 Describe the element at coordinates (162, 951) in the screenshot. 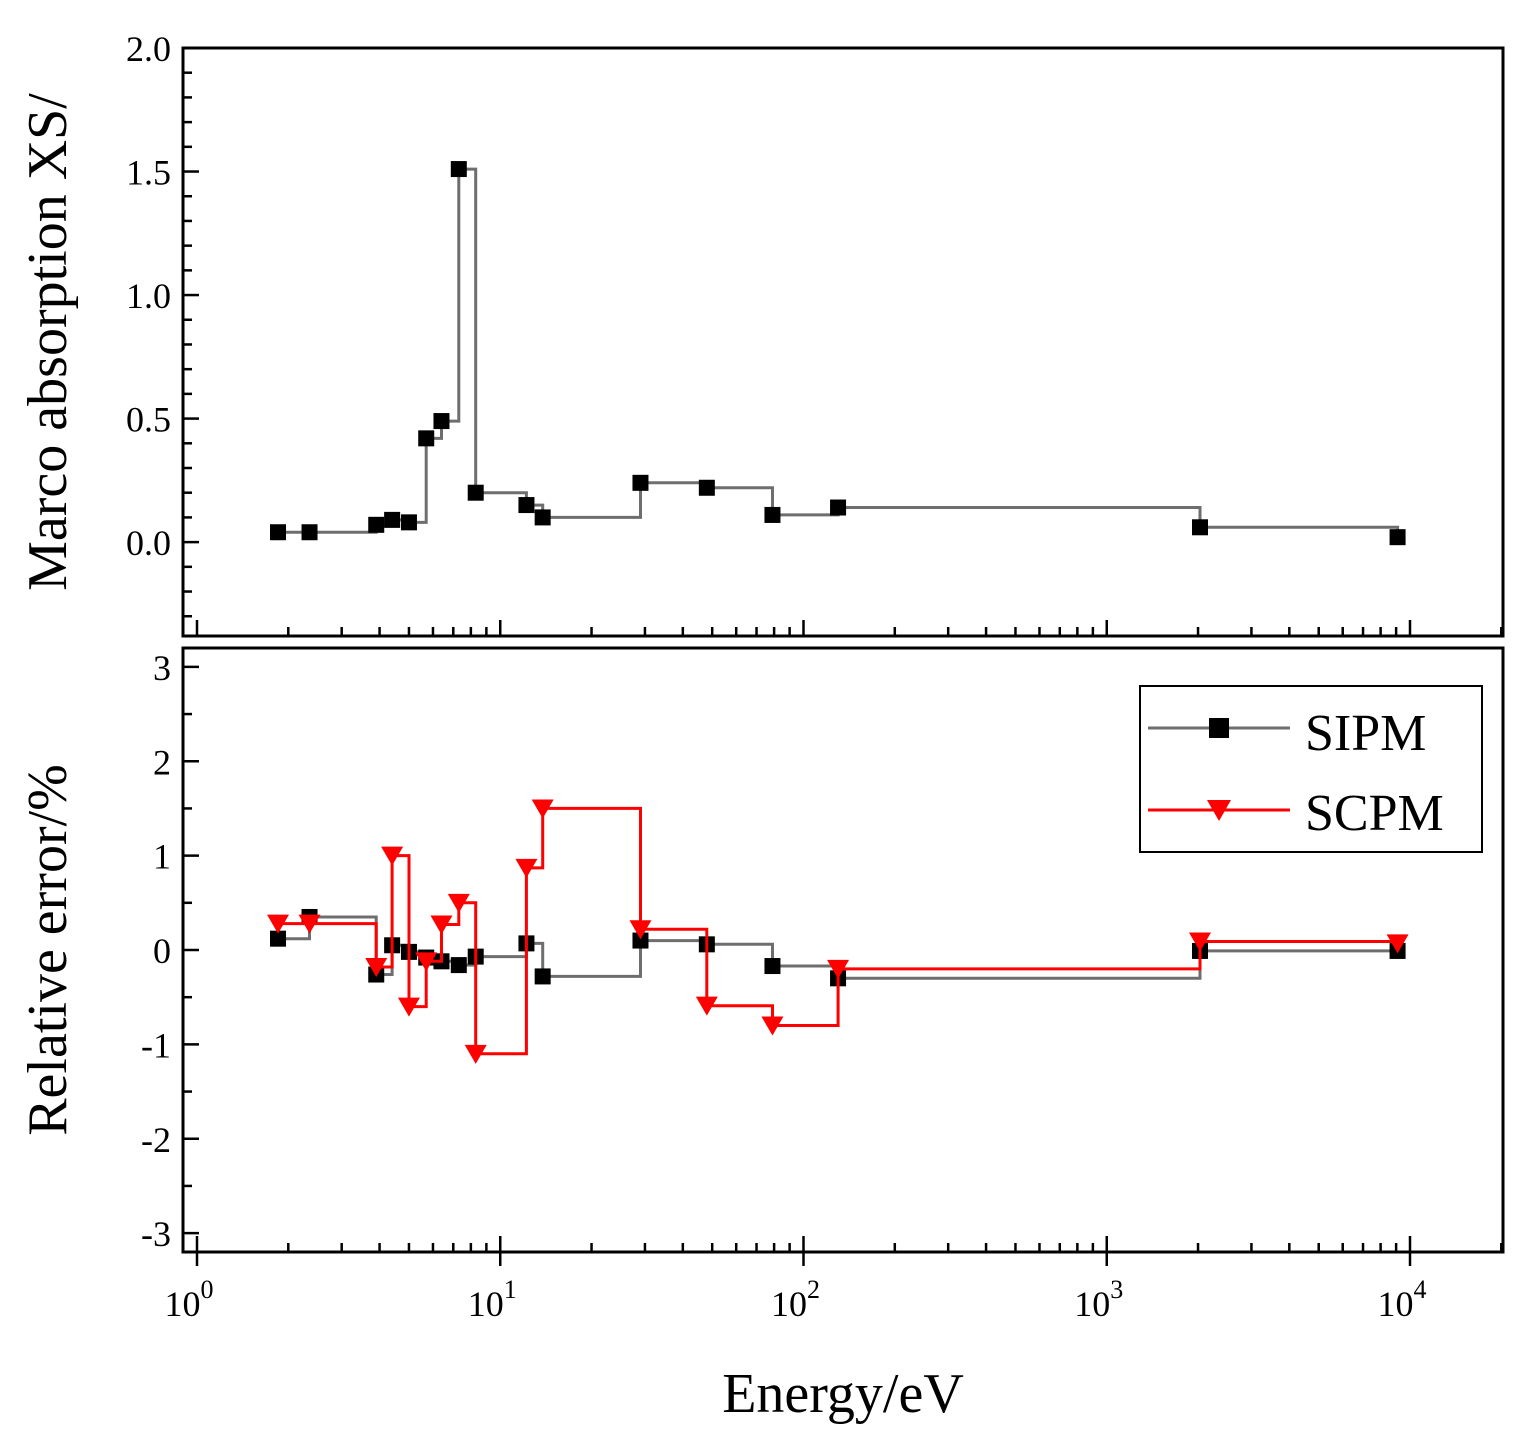

I see `y-tick-label: 0` at that location.